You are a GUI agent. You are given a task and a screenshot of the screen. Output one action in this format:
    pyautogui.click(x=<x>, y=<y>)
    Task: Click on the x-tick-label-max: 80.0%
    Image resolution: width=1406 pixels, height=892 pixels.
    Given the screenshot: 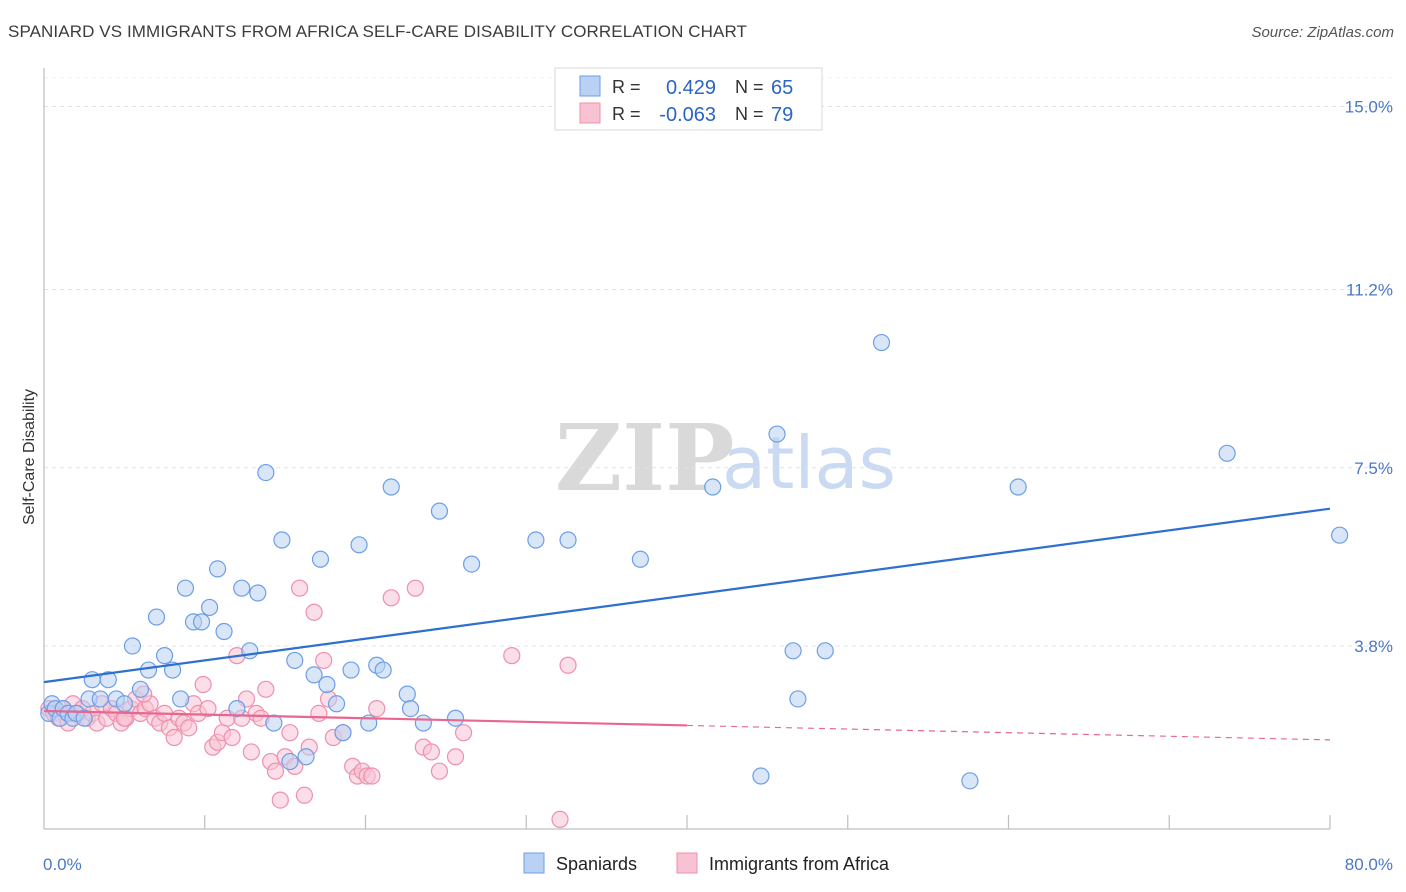 What is the action you would take?
    pyautogui.click(x=1369, y=864)
    